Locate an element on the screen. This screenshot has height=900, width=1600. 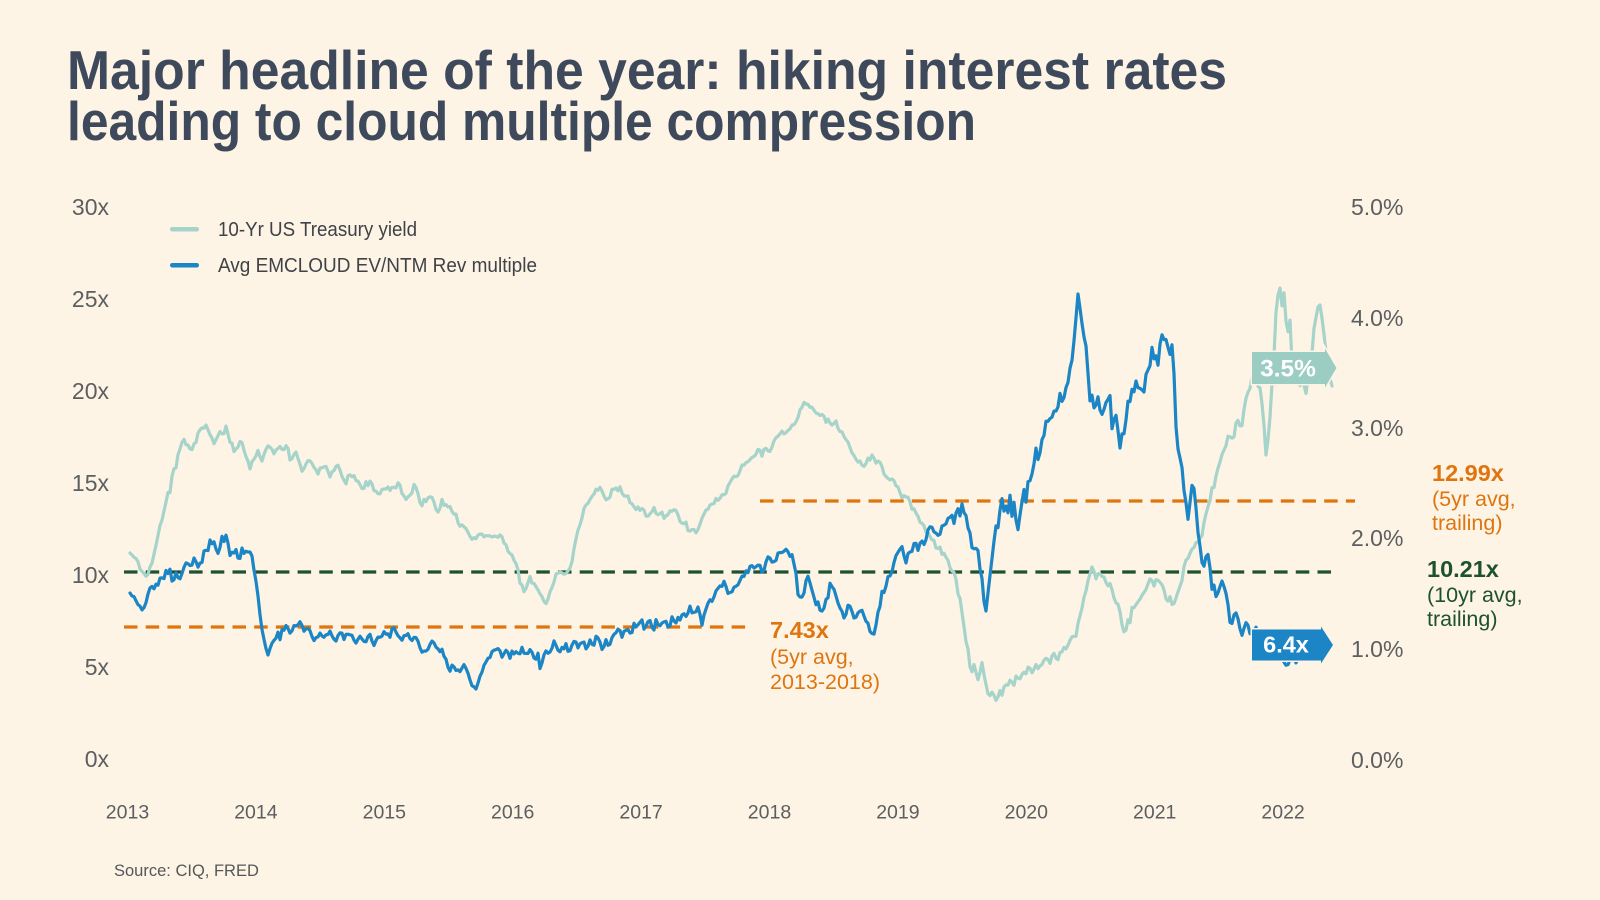
svg-text: 5x is located at coordinates (97, 667).